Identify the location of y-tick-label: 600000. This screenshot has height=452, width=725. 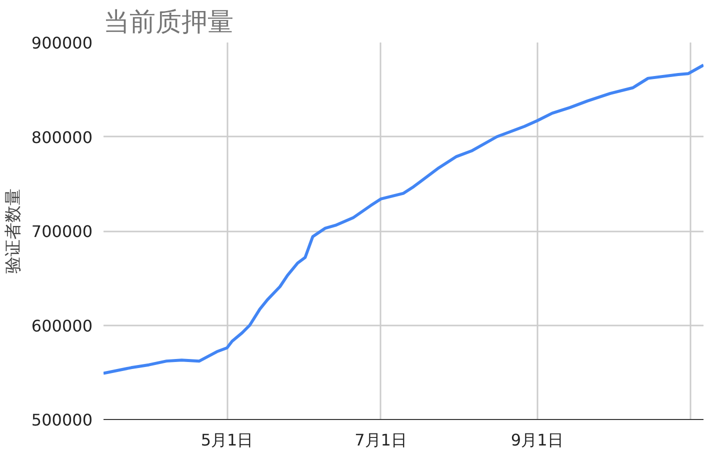
(61, 326).